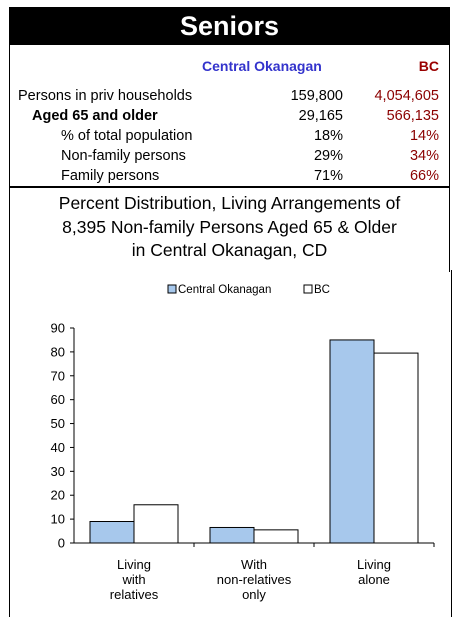 This screenshot has height=622, width=460. What do you see at coordinates (229, 250) in the screenshot?
I see `description-line: in Central Okanagan, CD` at bounding box center [229, 250].